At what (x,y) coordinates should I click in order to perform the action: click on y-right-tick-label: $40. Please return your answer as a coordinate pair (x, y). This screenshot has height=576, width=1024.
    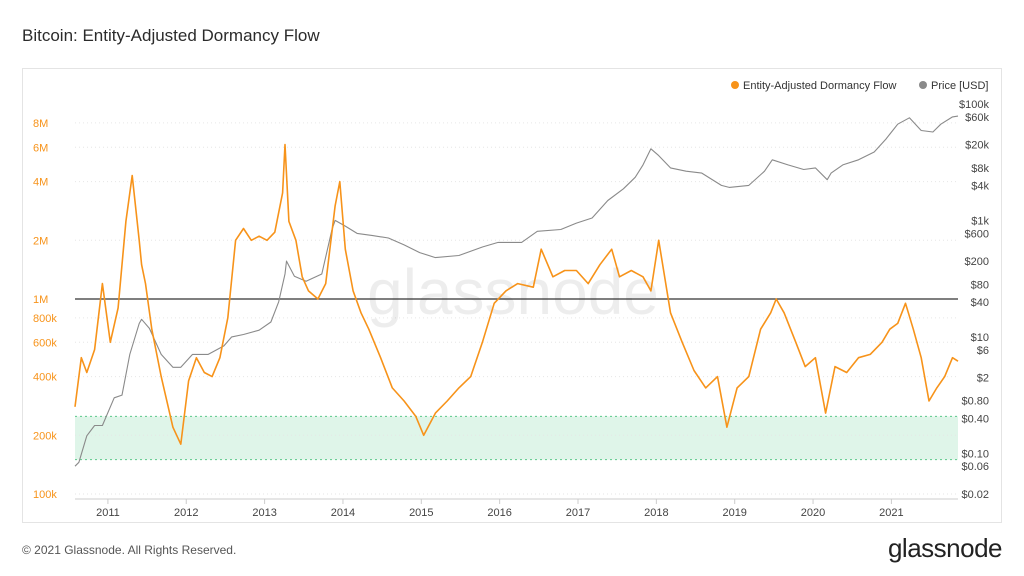
    Looking at the image, I should click on (980, 303).